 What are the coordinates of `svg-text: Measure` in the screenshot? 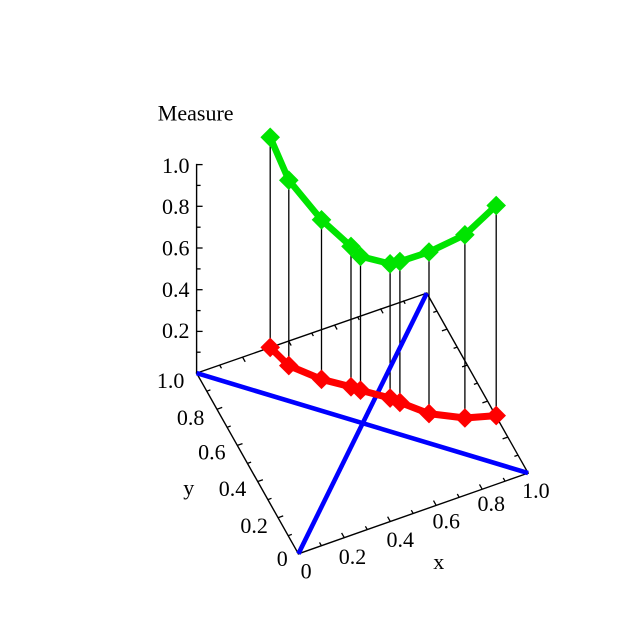 It's located at (196, 112).